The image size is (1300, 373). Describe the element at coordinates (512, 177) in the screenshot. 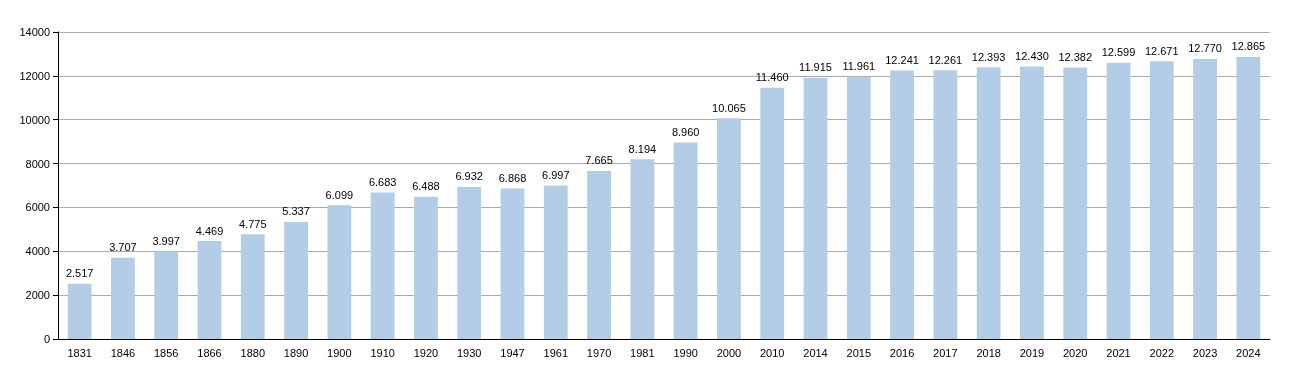

I see `data-label: 6.868` at that location.